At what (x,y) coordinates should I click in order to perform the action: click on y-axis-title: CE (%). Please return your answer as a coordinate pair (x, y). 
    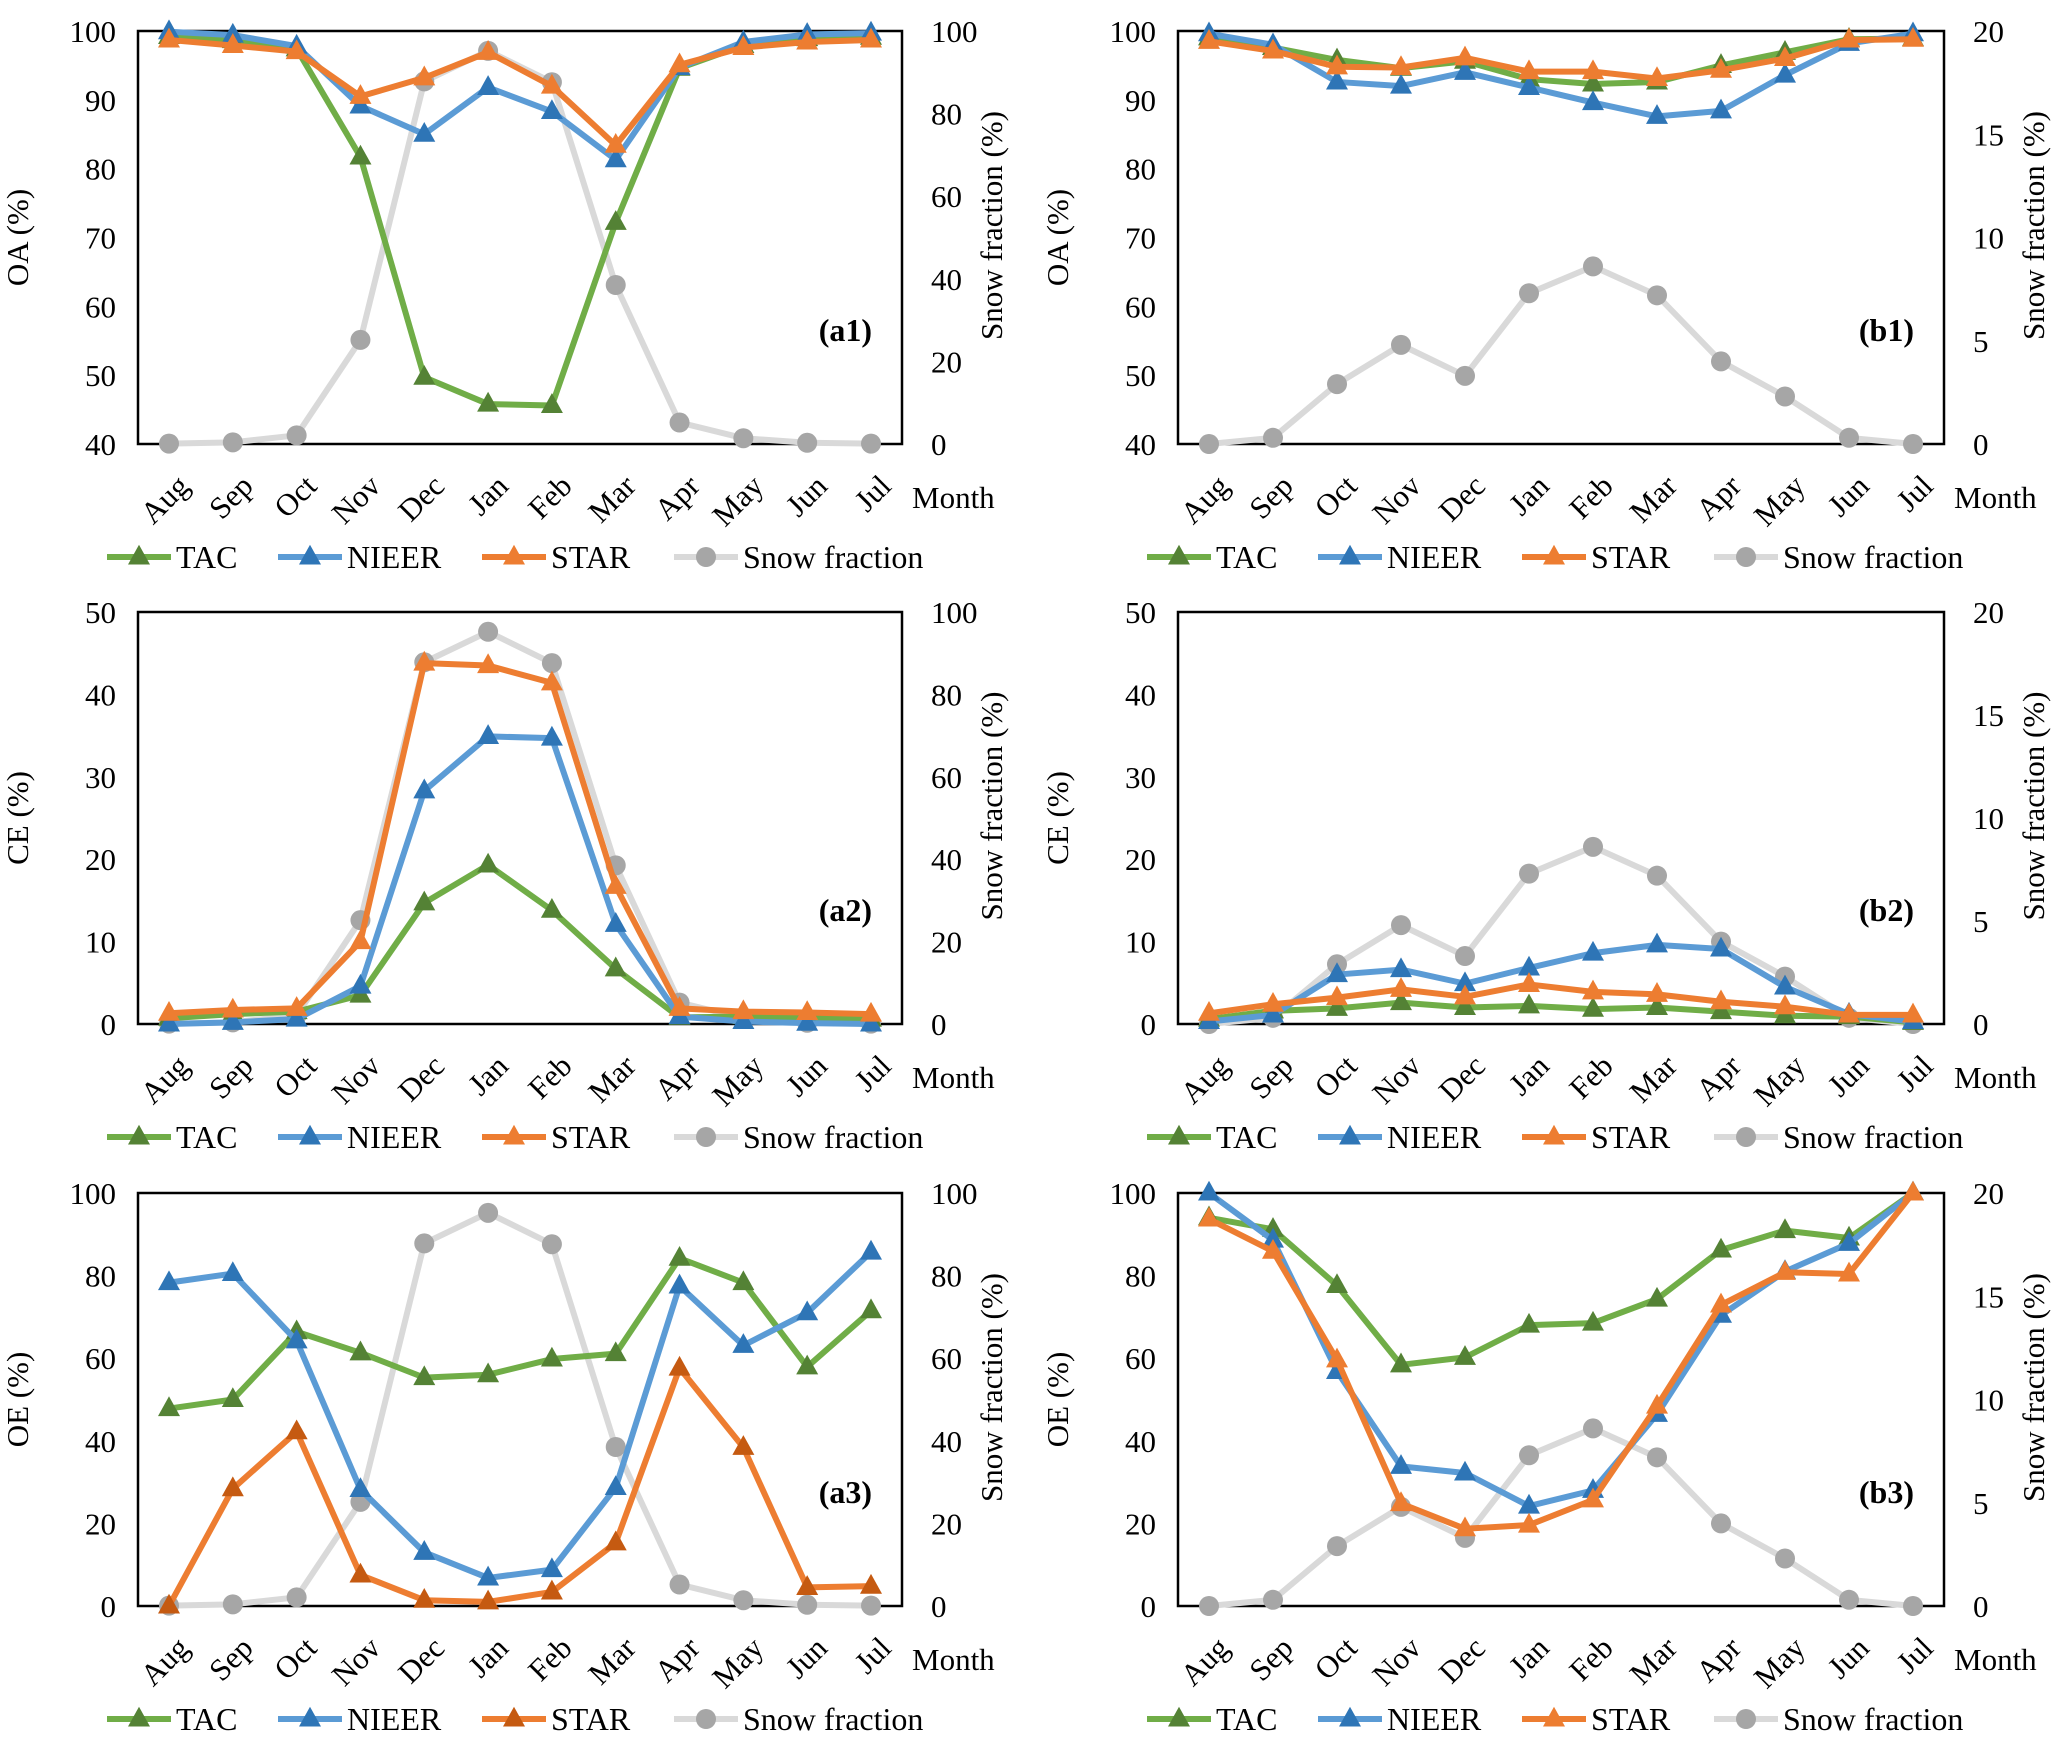
    Looking at the image, I should click on (17, 818).